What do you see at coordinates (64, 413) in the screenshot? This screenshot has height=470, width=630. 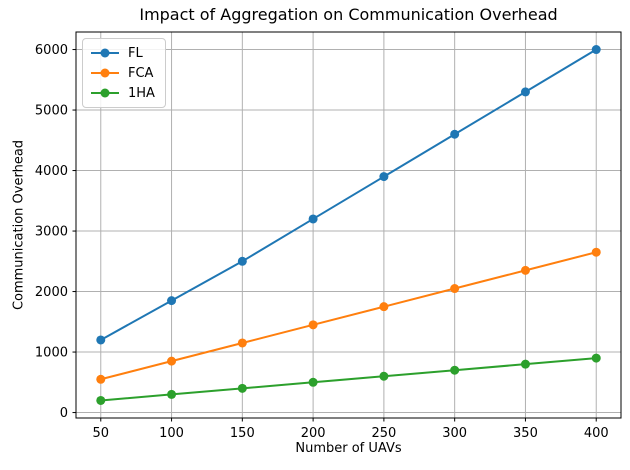 I see `y-tick-label: 0` at bounding box center [64, 413].